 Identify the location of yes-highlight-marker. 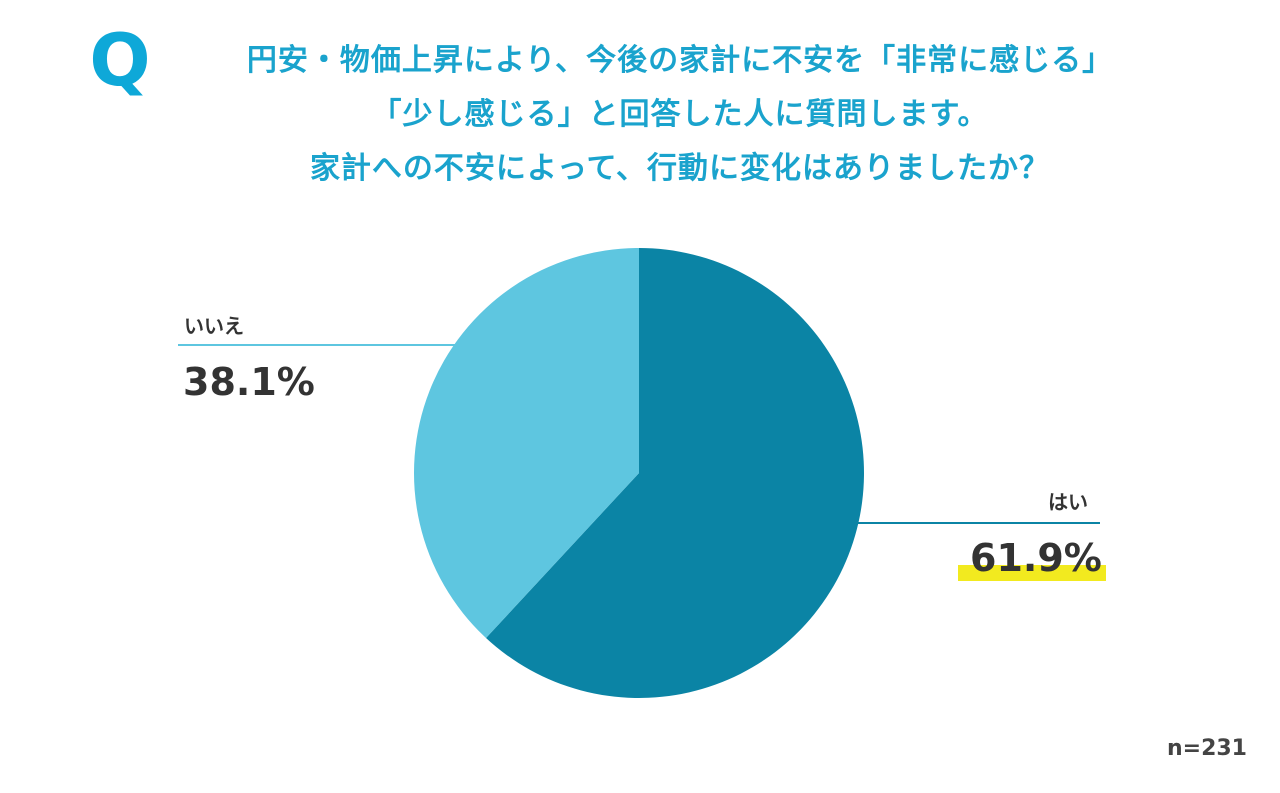
(1032, 573).